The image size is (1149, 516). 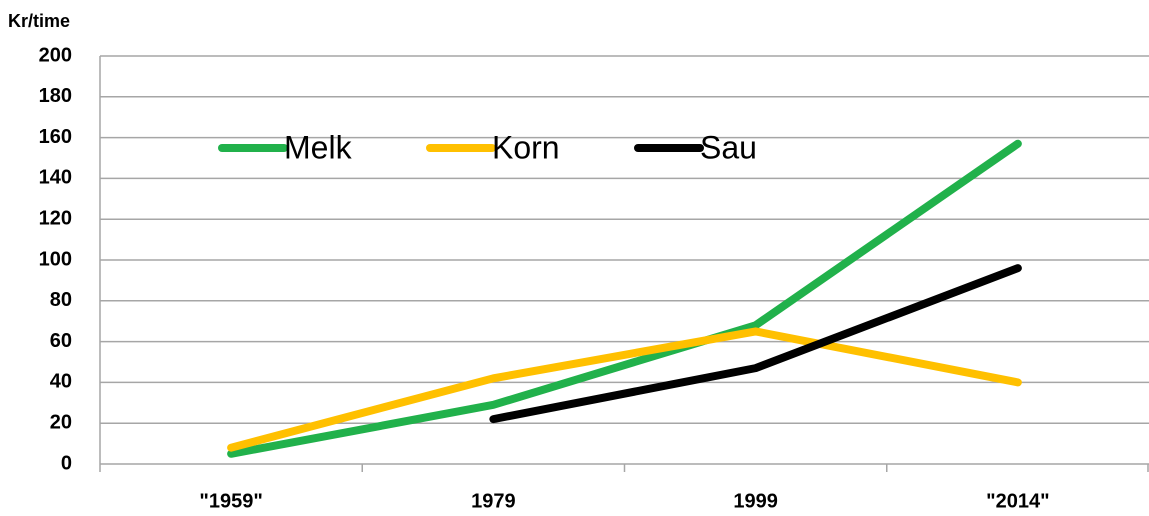 I want to click on x-tick-label: "2014", so click(x=1017, y=501).